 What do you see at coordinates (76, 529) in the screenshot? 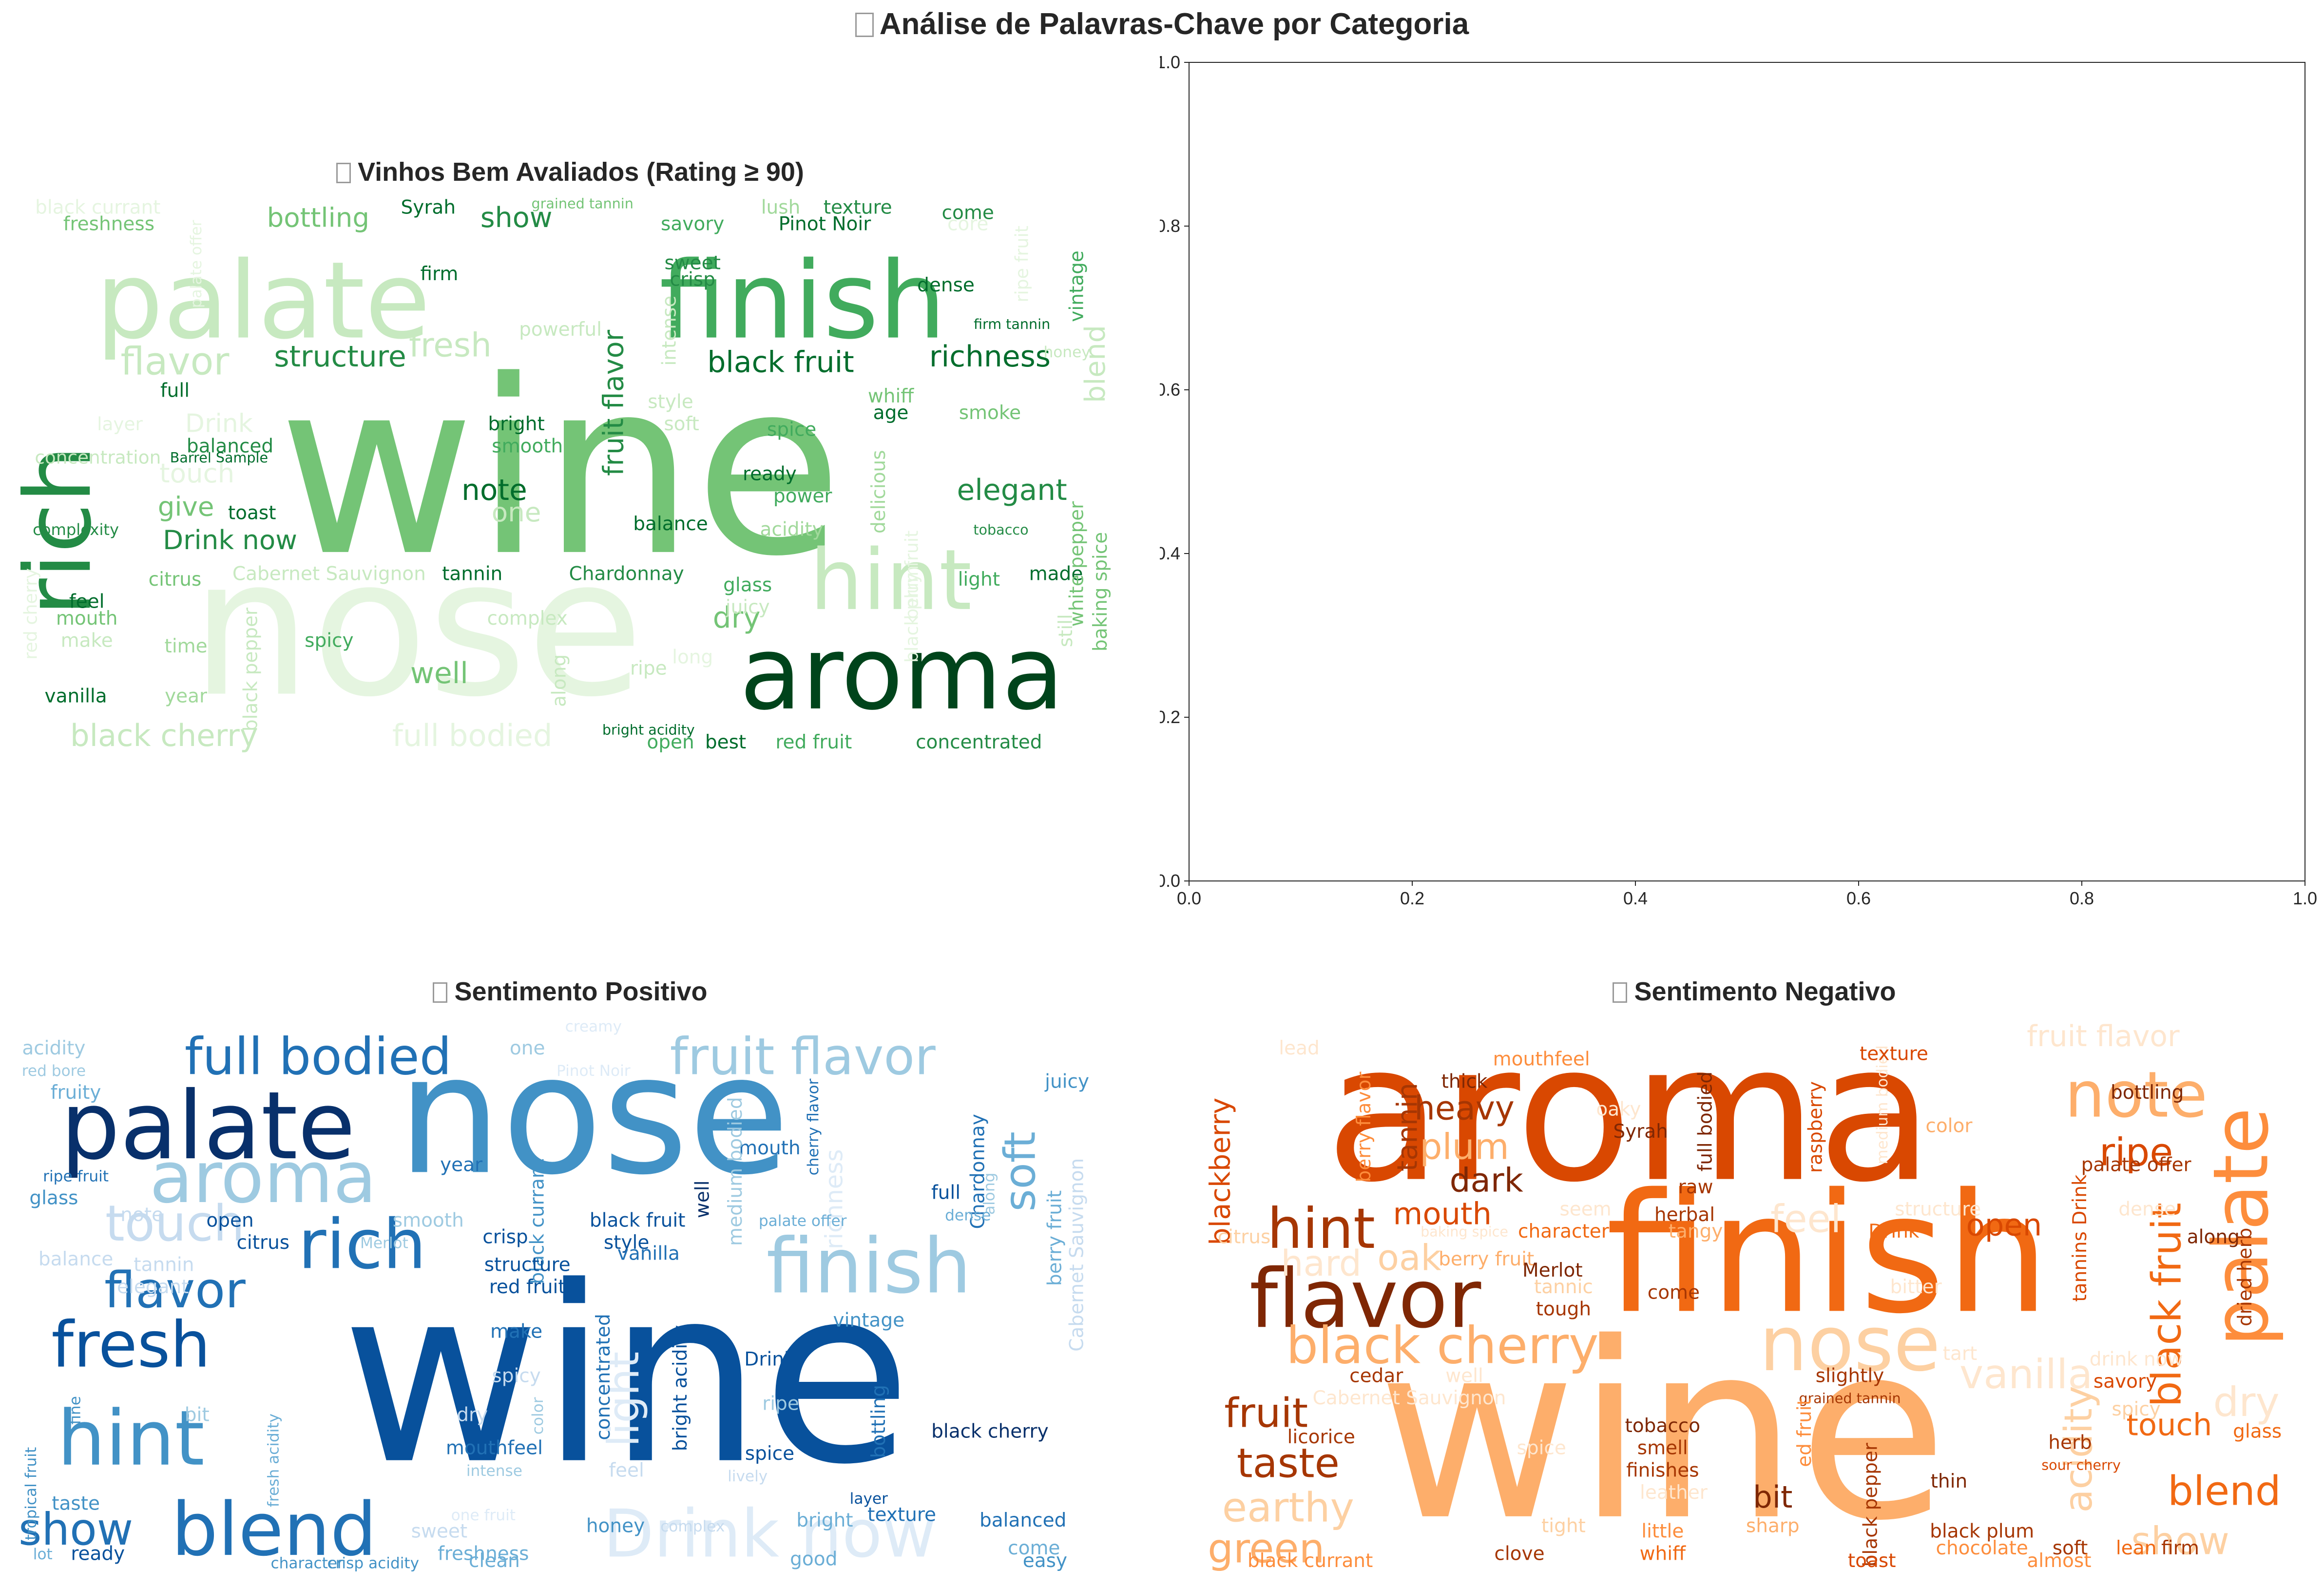
I see `word-complexity: complexity` at bounding box center [76, 529].